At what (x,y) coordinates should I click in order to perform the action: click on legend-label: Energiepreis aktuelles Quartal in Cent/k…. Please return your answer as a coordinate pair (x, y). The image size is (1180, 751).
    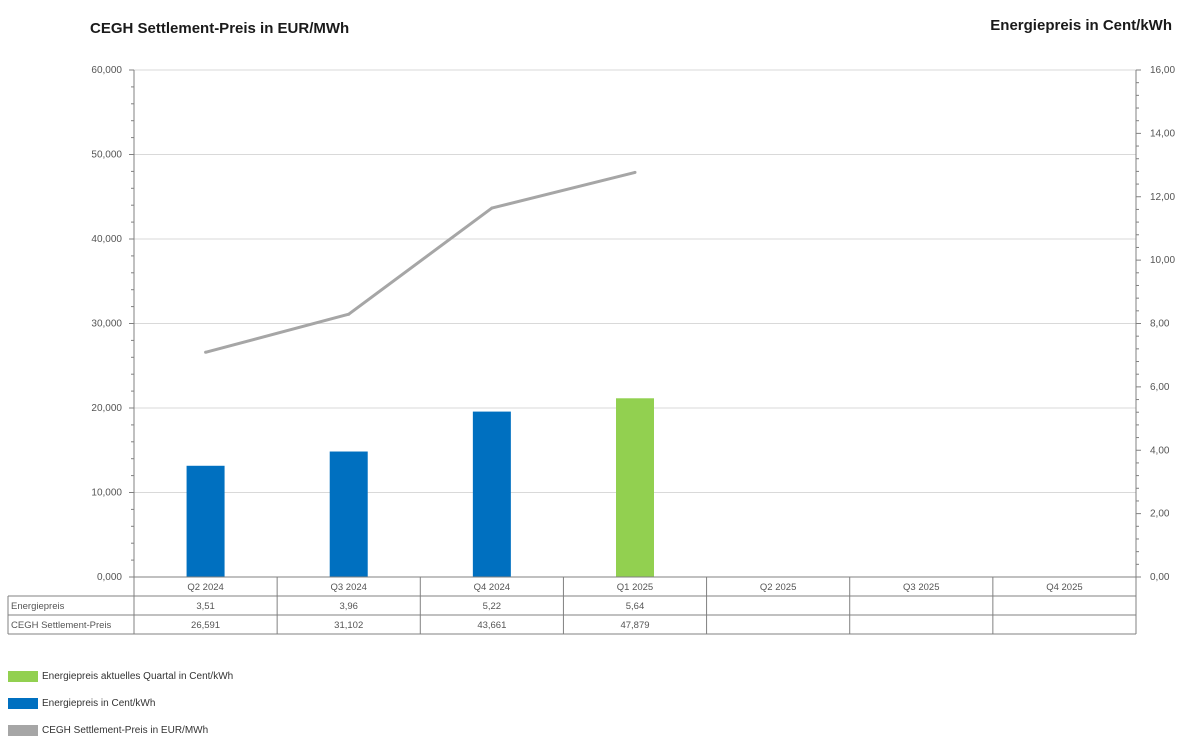
    Looking at the image, I should click on (138, 676).